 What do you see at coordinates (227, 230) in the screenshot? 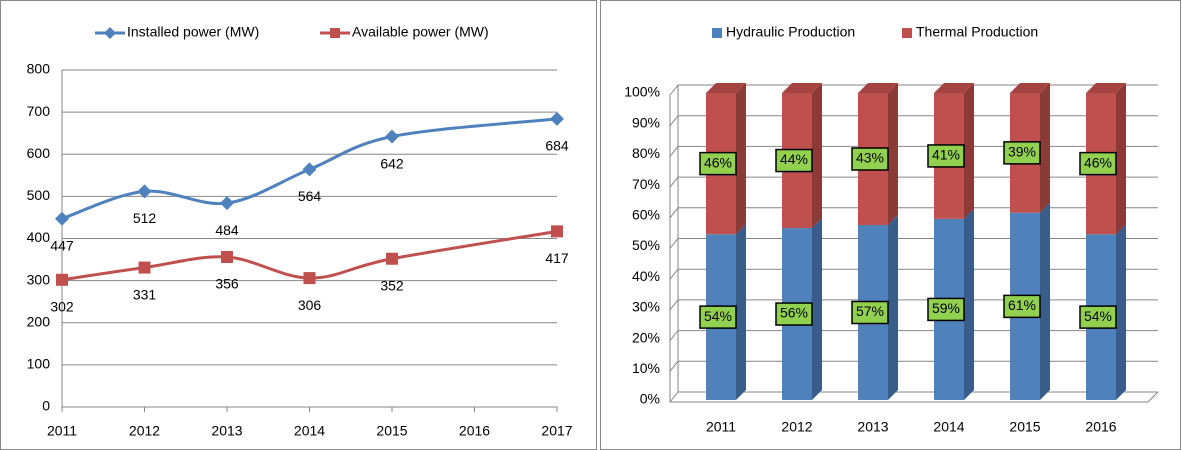
I see `data-label: 484` at bounding box center [227, 230].